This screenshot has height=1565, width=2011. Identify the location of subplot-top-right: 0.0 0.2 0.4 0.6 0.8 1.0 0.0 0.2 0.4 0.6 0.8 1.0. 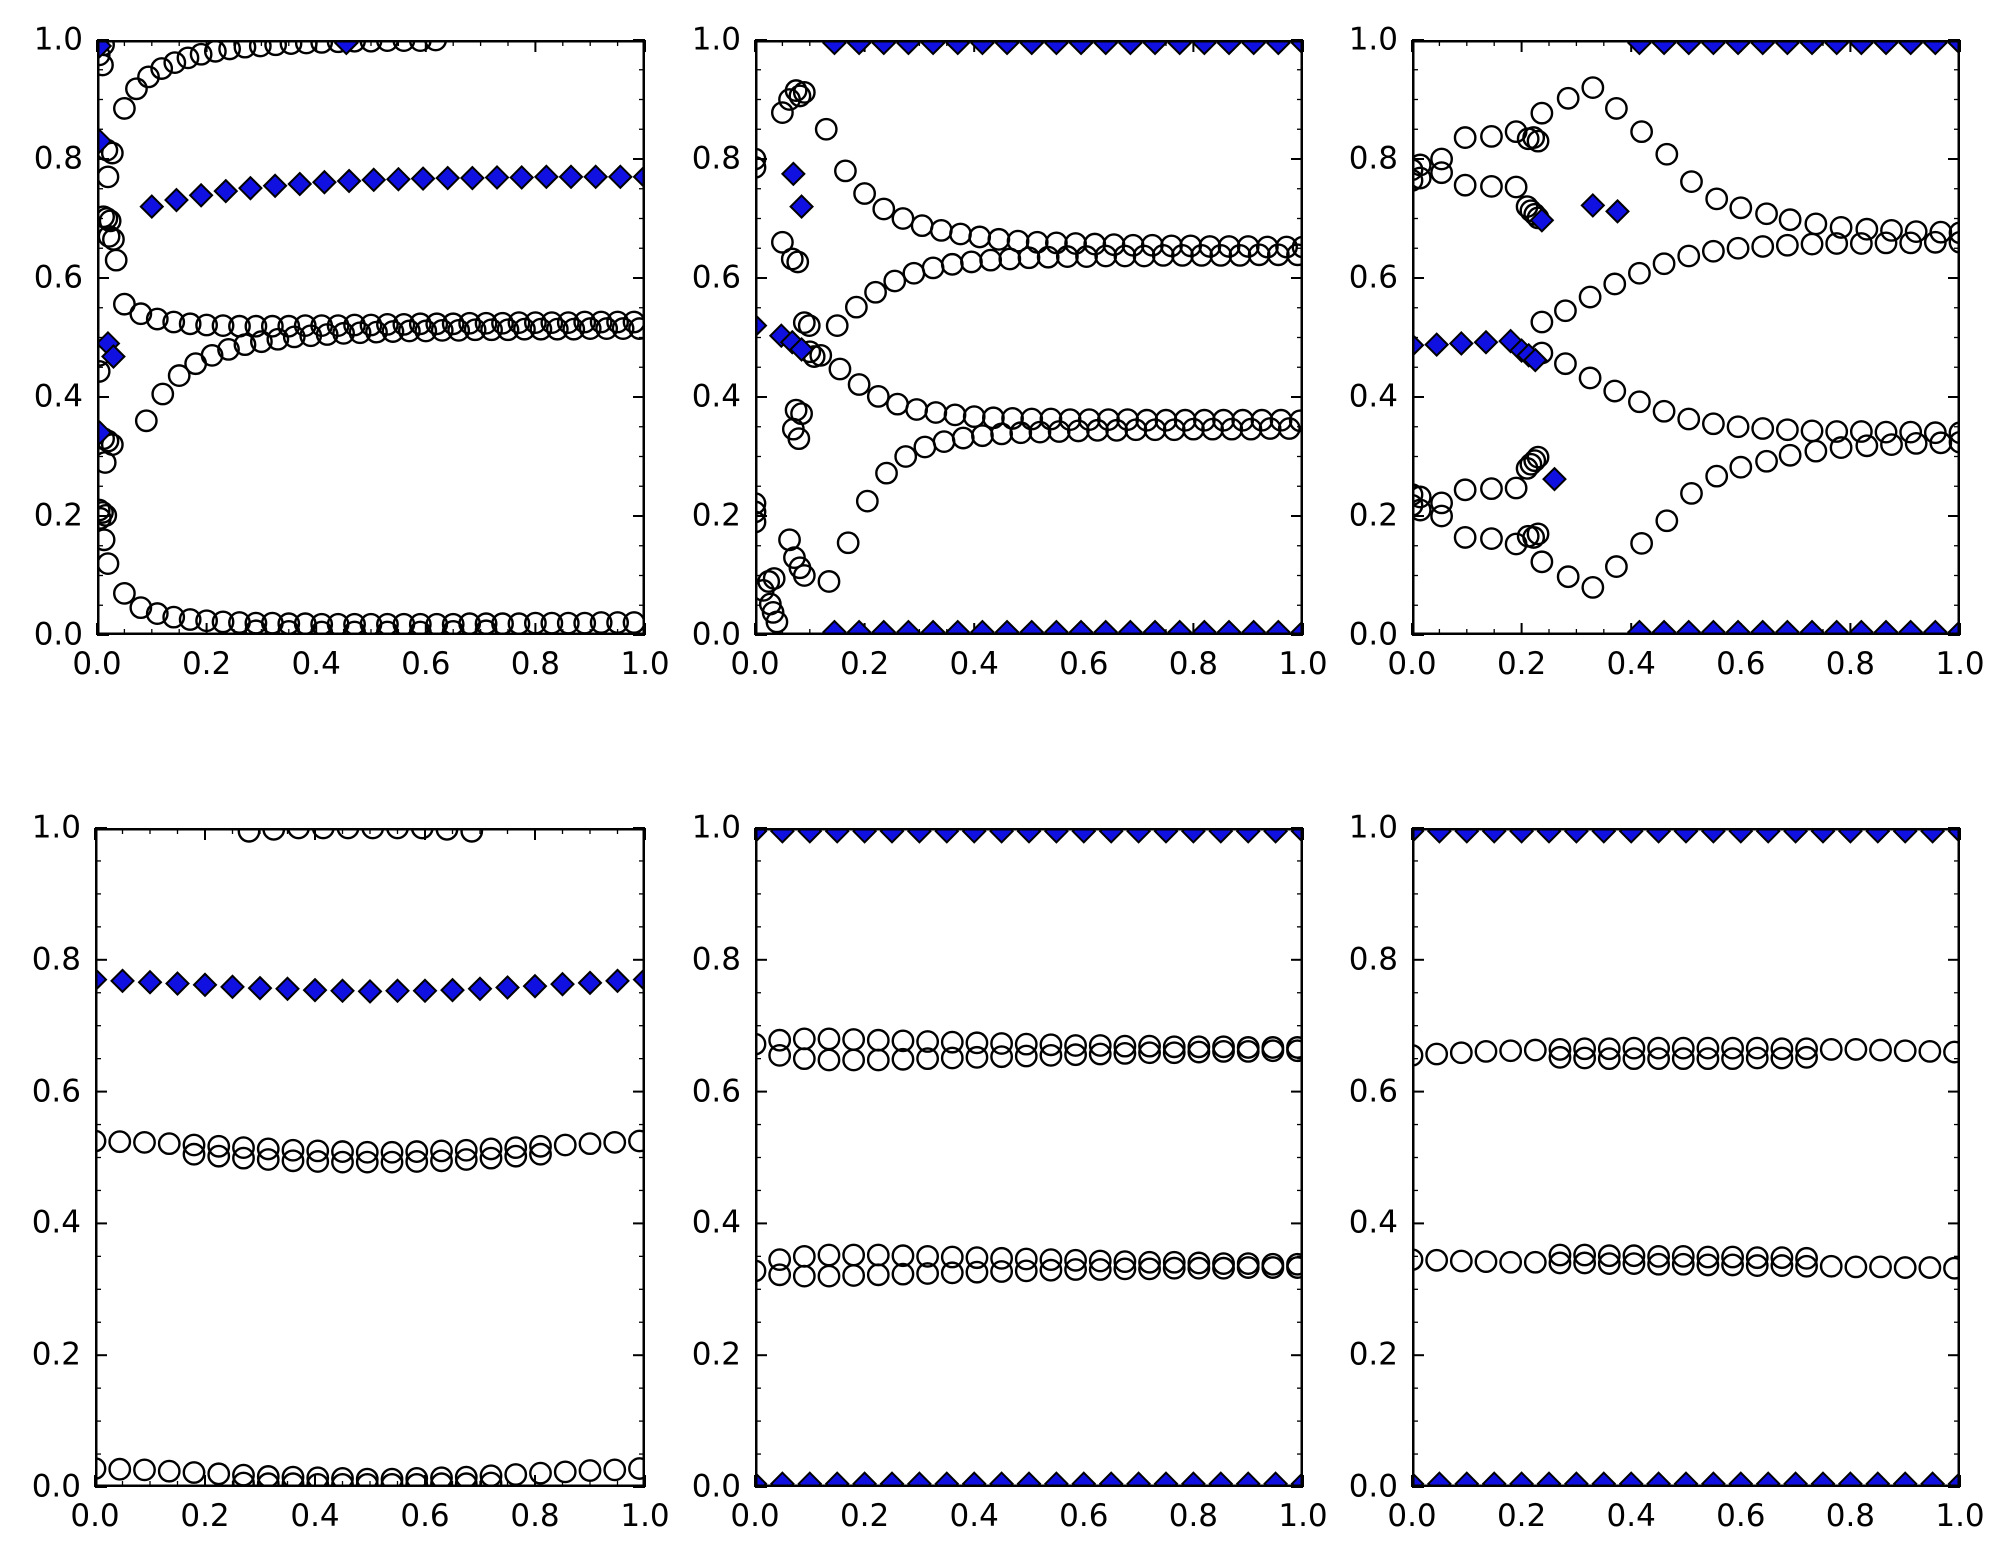
(1667, 352).